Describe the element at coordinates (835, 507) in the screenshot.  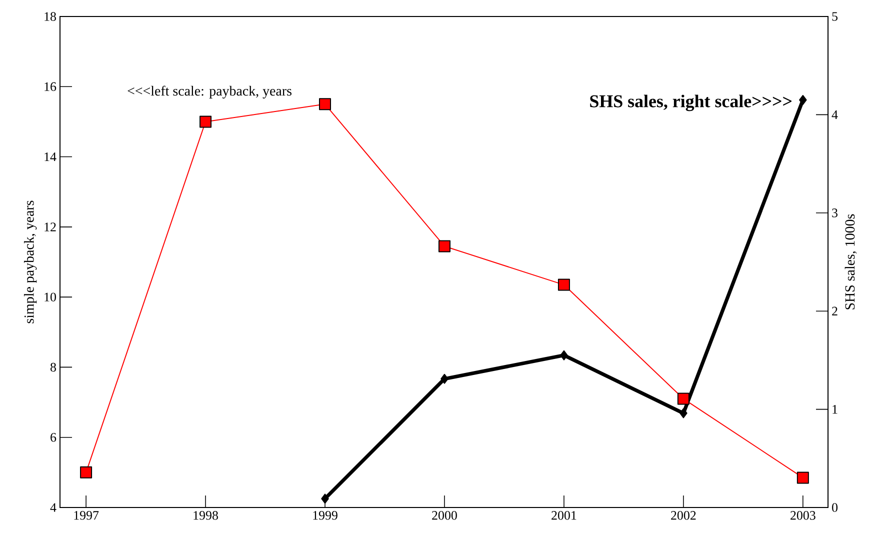
I see `y2-tick-label: 0` at that location.